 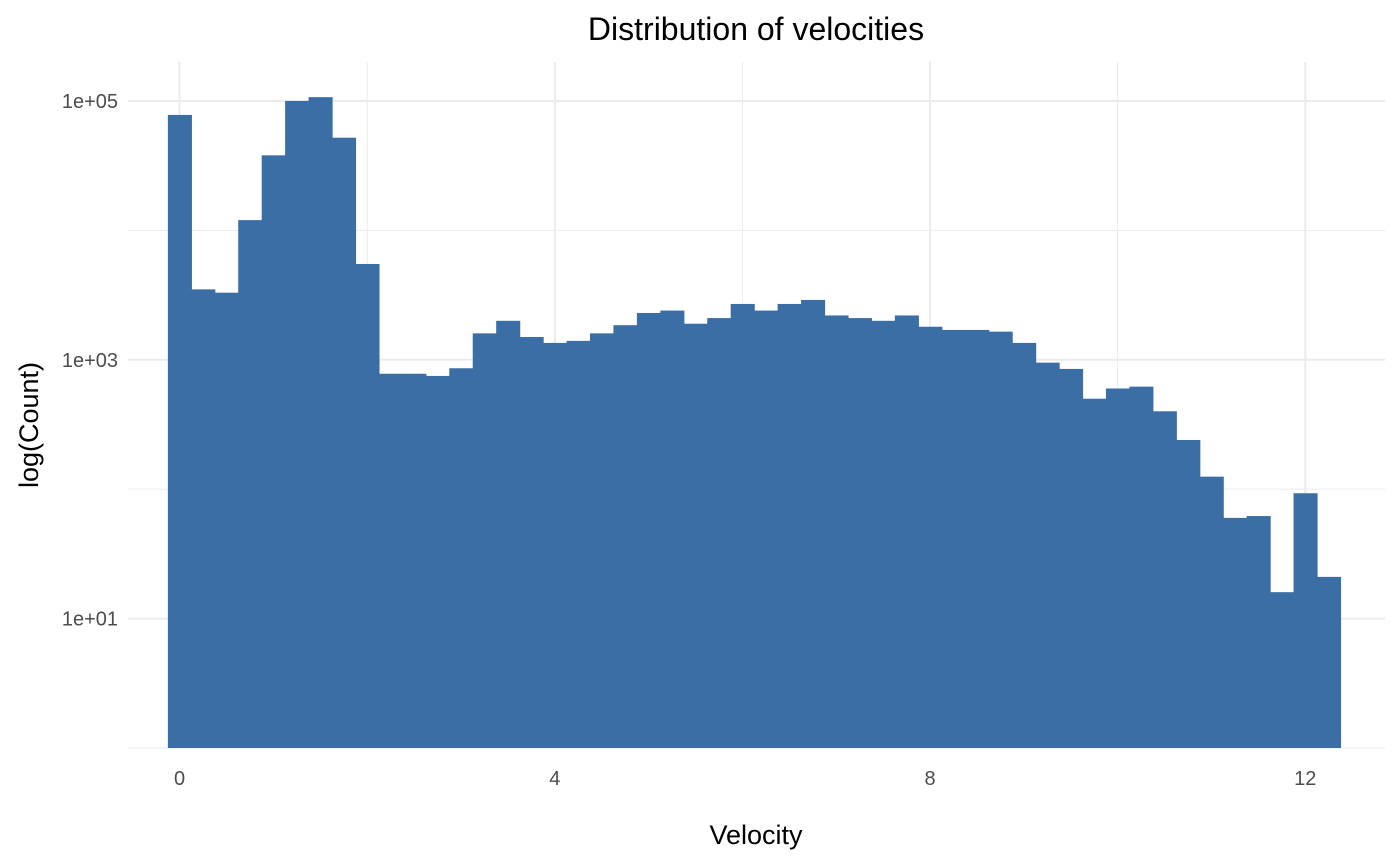 What do you see at coordinates (179, 779) in the screenshot?
I see `x-tick-label: 0` at bounding box center [179, 779].